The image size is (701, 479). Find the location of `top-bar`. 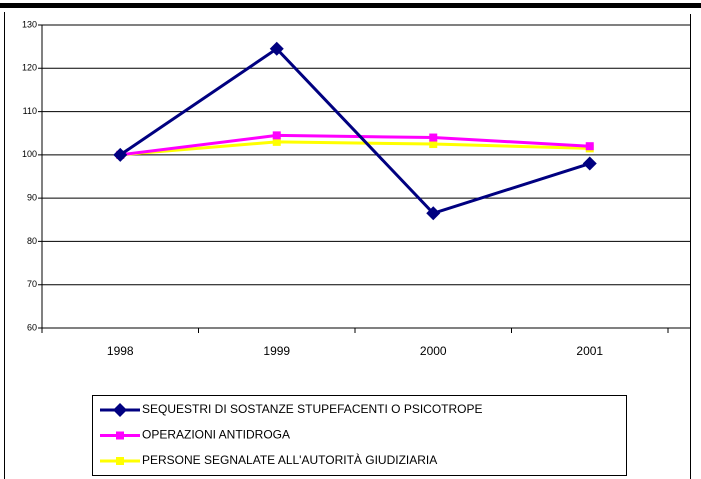

top-bar is located at coordinates (350, 5).